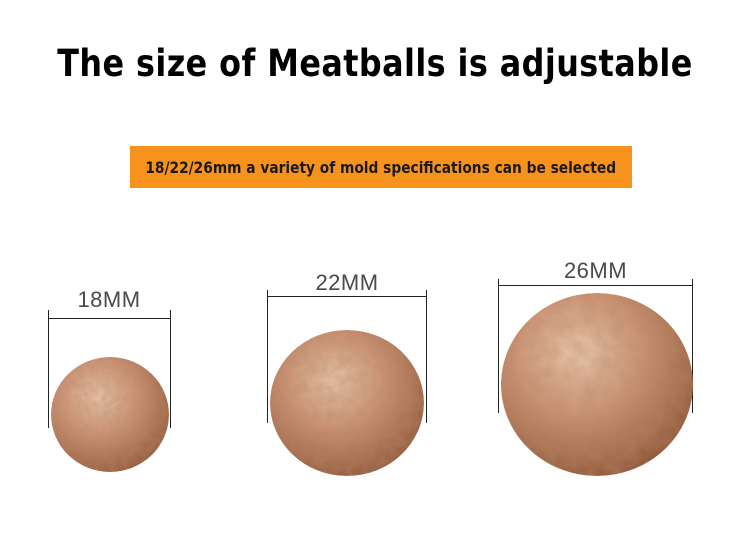  Describe the element at coordinates (170, 369) in the screenshot. I see `measure-tick-right-18mm` at that location.